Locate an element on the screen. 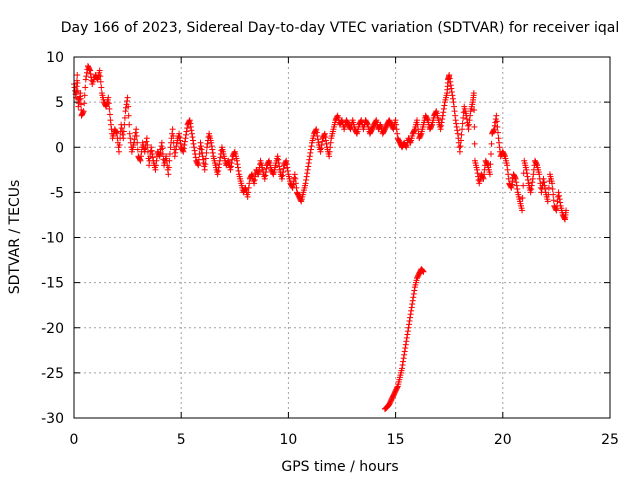 The height and width of the screenshot is (480, 640). x-tick-label: 25 is located at coordinates (610, 440).